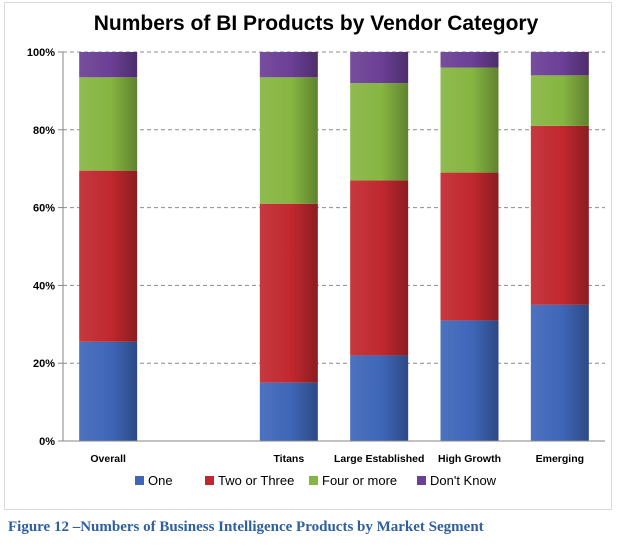 Image resolution: width=620 pixels, height=546 pixels. Describe the element at coordinates (44, 131) in the screenshot. I see `y-tick-label: 80%` at that location.